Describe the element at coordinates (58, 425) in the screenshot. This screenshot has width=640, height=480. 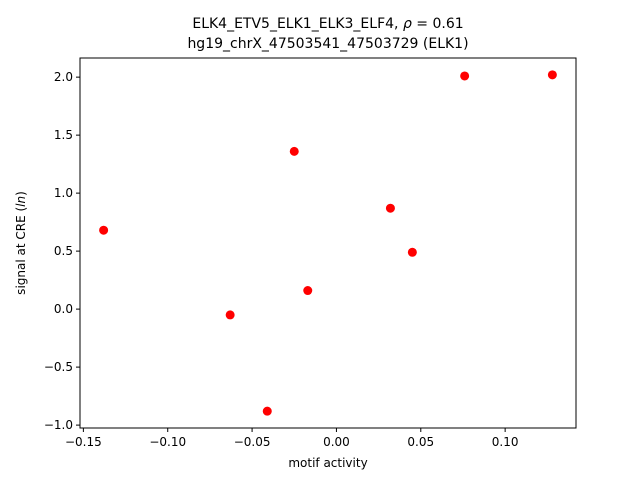
I see `y-tick-label: −1.0` at that location.